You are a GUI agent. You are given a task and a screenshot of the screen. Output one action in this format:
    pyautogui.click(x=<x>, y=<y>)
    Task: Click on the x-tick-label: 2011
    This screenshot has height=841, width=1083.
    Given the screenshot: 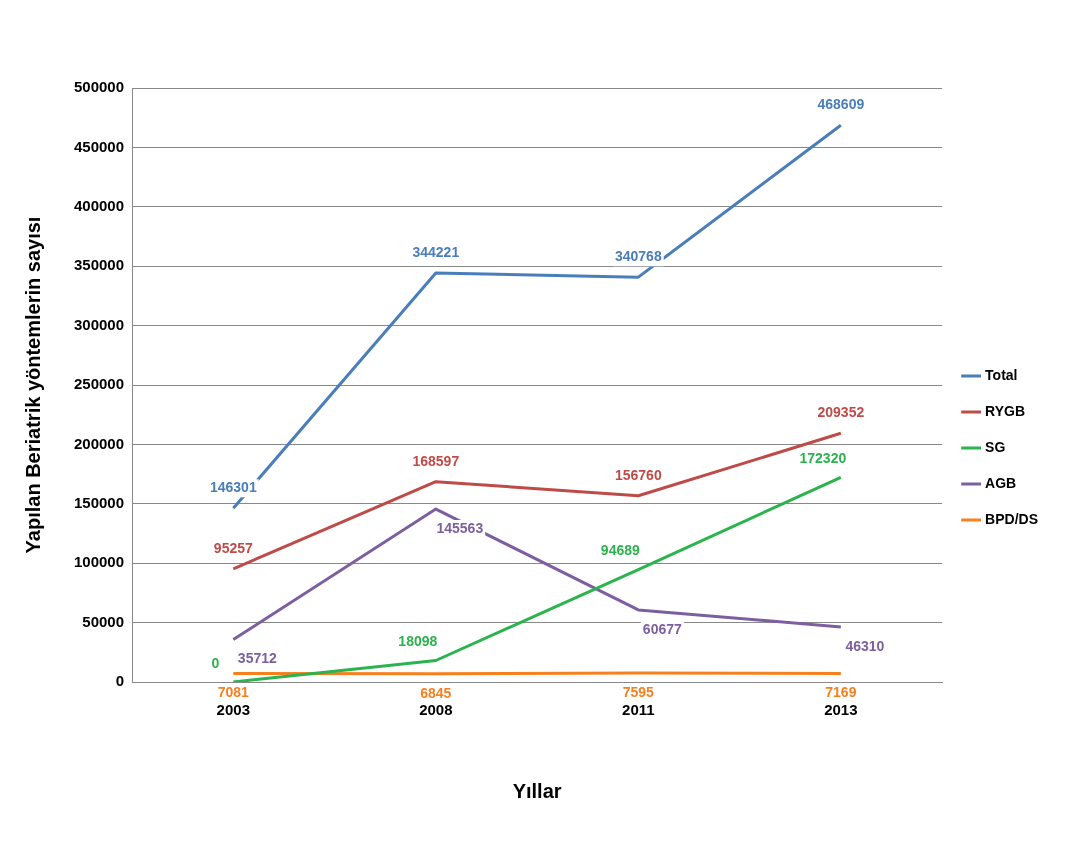 What is the action you would take?
    pyautogui.click(x=638, y=710)
    